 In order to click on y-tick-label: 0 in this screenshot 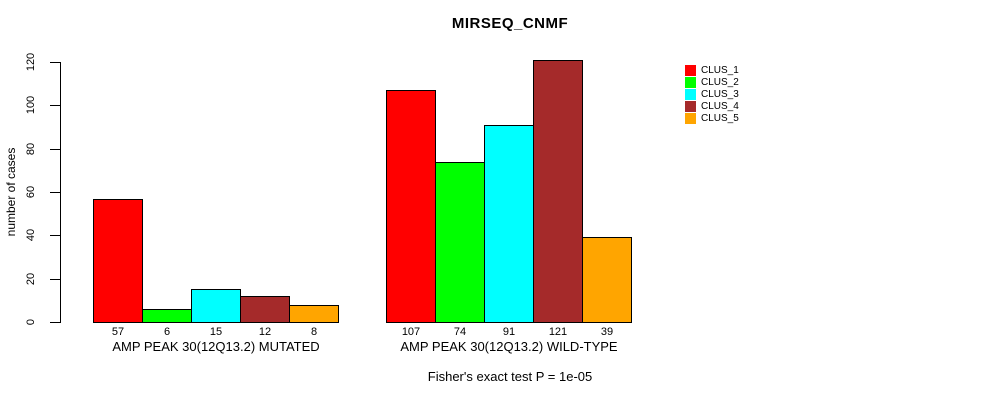, I will do `click(31, 322)`.